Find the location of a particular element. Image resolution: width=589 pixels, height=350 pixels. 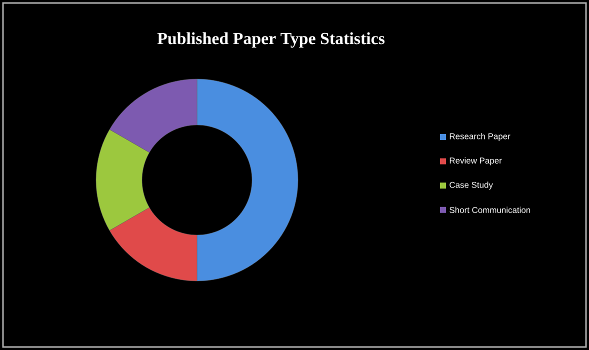

chart-title: Published Paper Type Statistics is located at coordinates (271, 40).